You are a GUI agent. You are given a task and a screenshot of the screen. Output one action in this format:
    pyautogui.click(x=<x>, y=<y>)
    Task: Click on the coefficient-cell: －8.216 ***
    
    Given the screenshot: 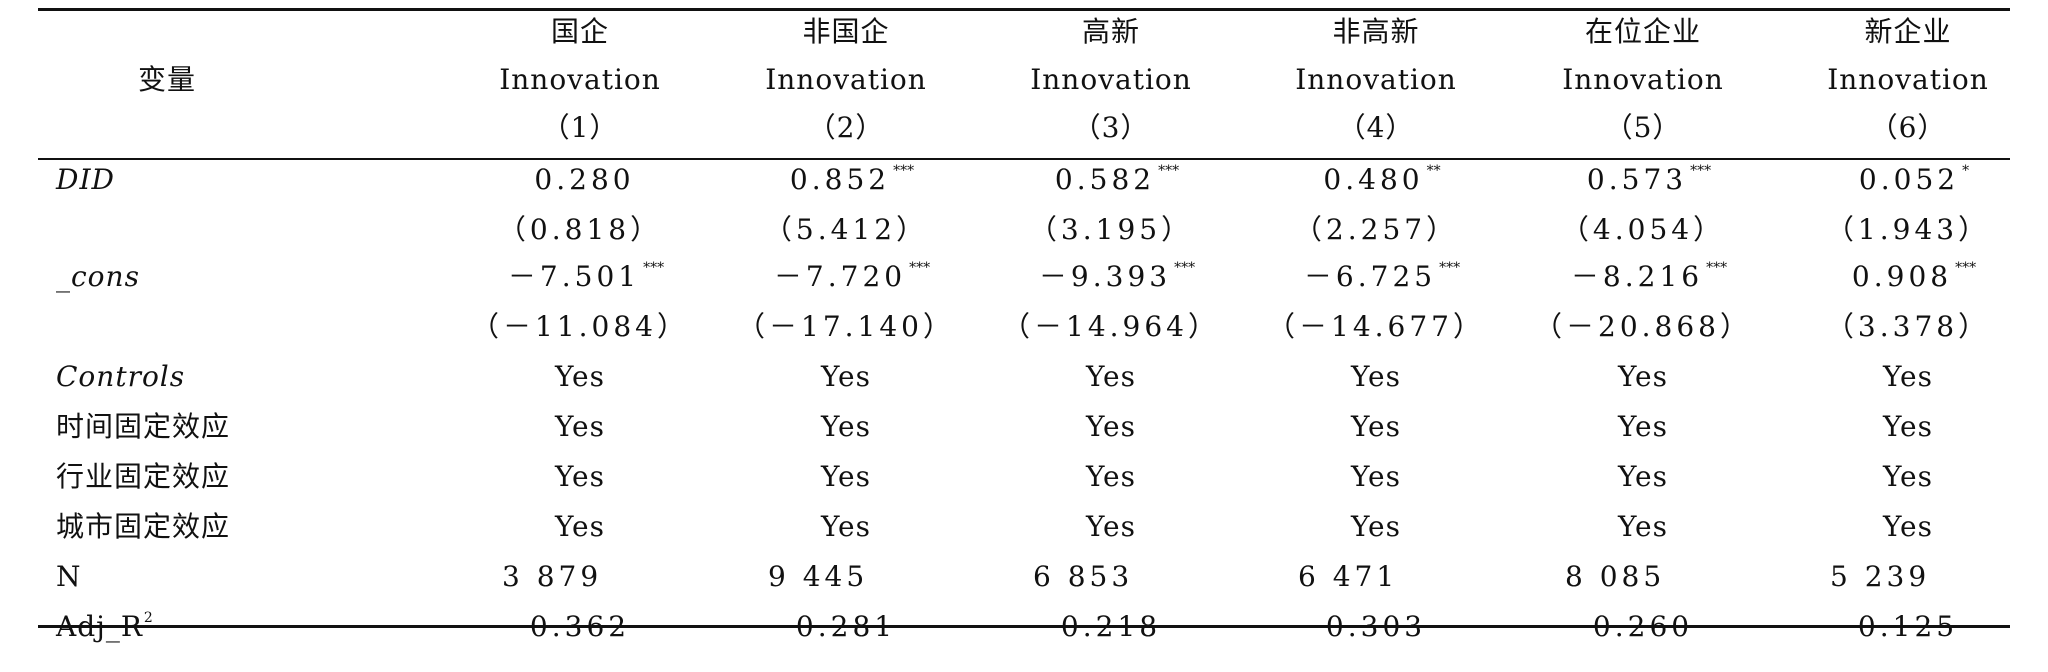 What is the action you would take?
    pyautogui.click(x=1649, y=276)
    